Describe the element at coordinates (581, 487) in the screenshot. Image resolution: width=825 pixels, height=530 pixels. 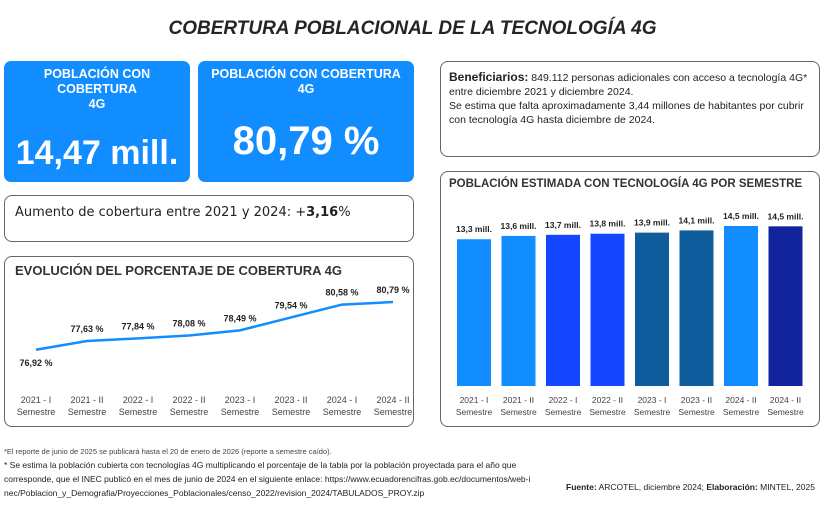
I see `source-label: Fuente:` at that location.